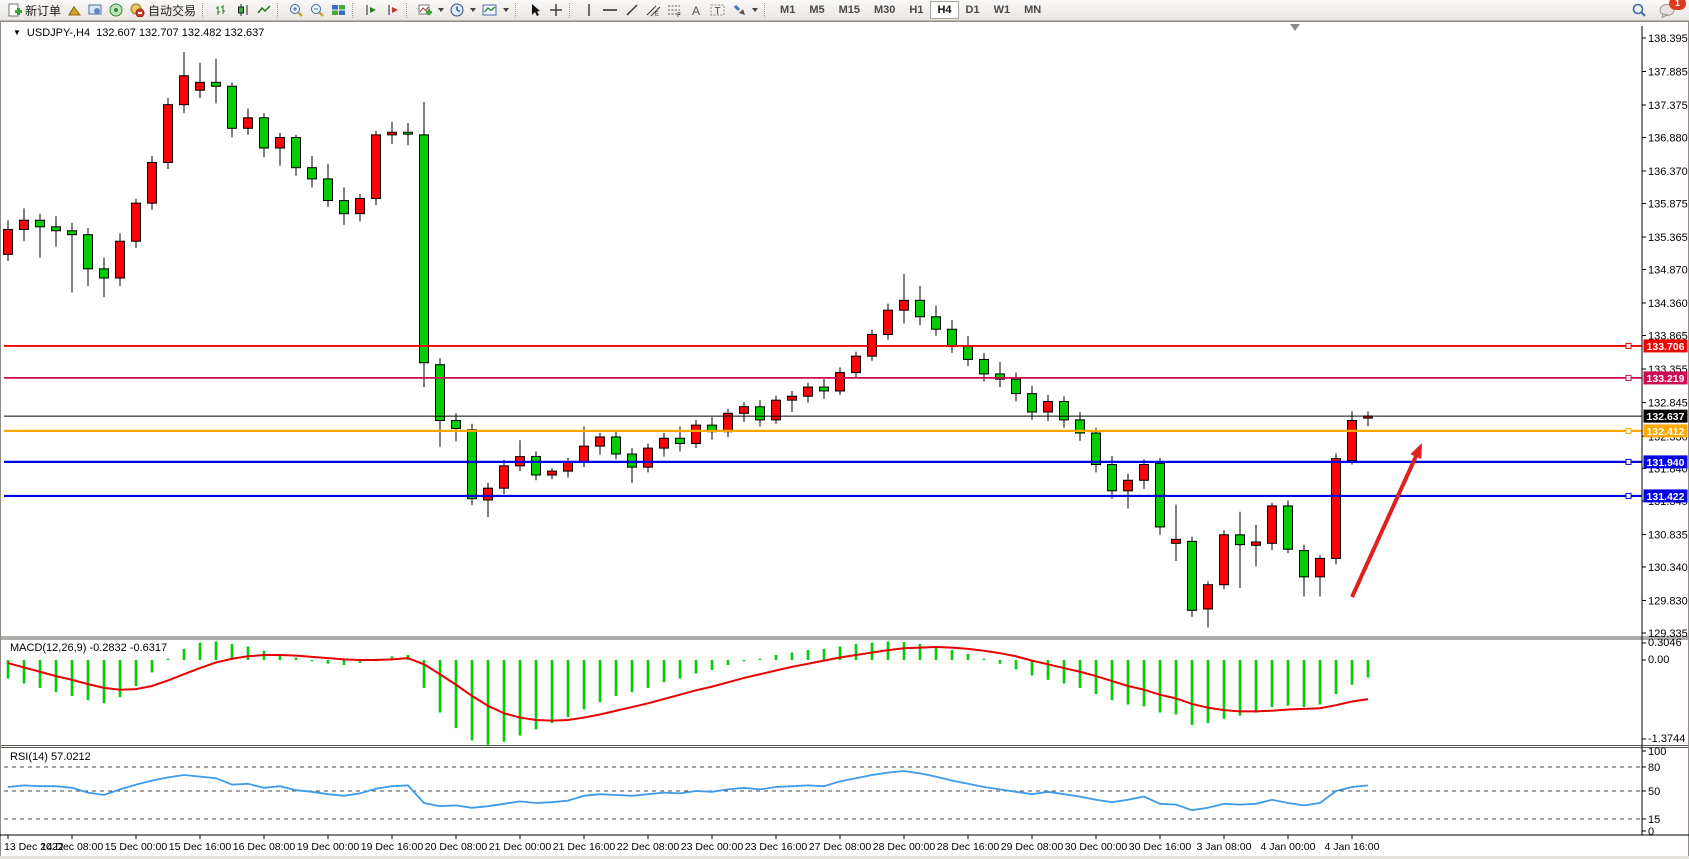  What do you see at coordinates (849, 10) in the screenshot?
I see `timeframe-m15-button: M15` at bounding box center [849, 10].